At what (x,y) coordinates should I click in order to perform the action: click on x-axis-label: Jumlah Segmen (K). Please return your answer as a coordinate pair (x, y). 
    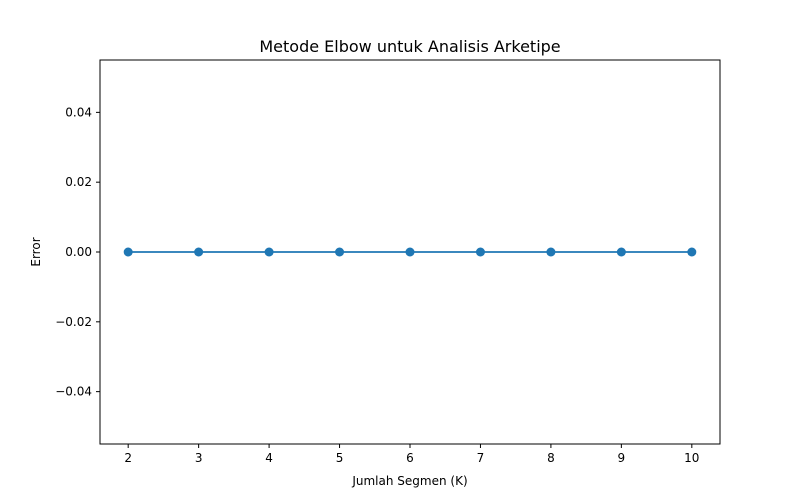
    Looking at the image, I should click on (409, 481).